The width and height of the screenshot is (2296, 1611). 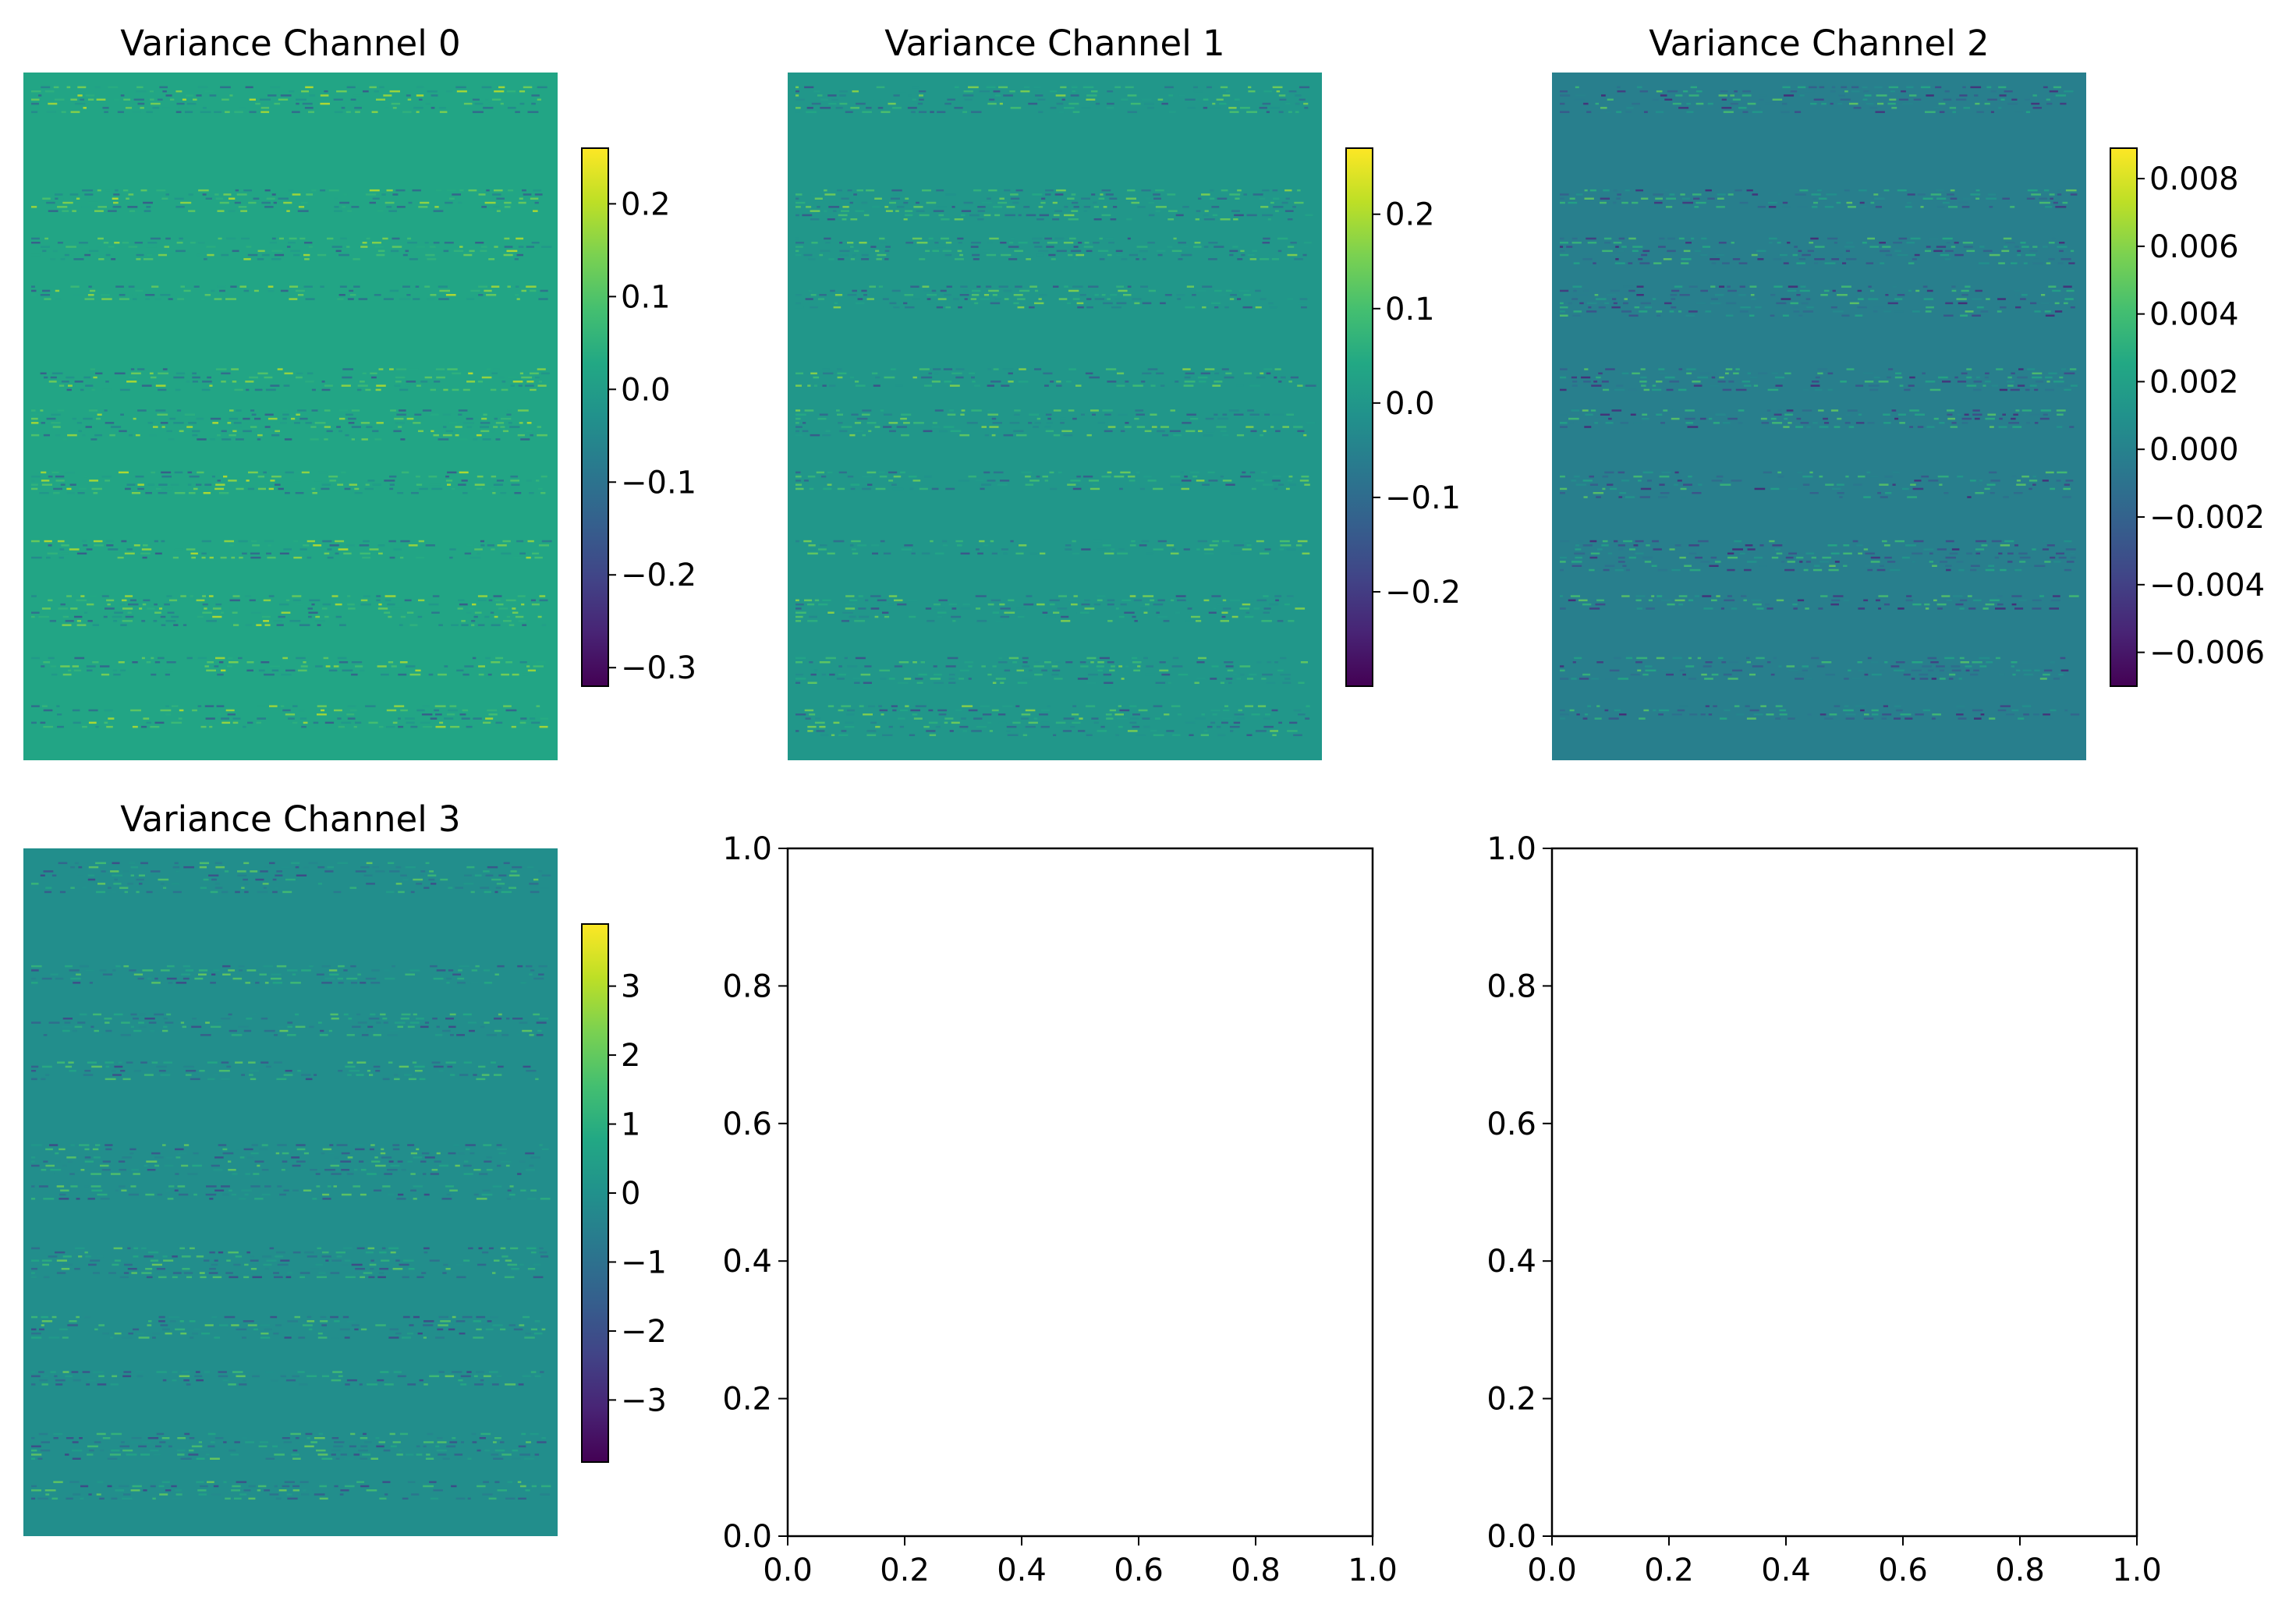 I want to click on empty-axes-0: 0.0 0.2 0.4 0.6 0.8 1.0 0.0 0.2 0.4 0.6 0.8 1.0, so click(x=1059, y=1209).